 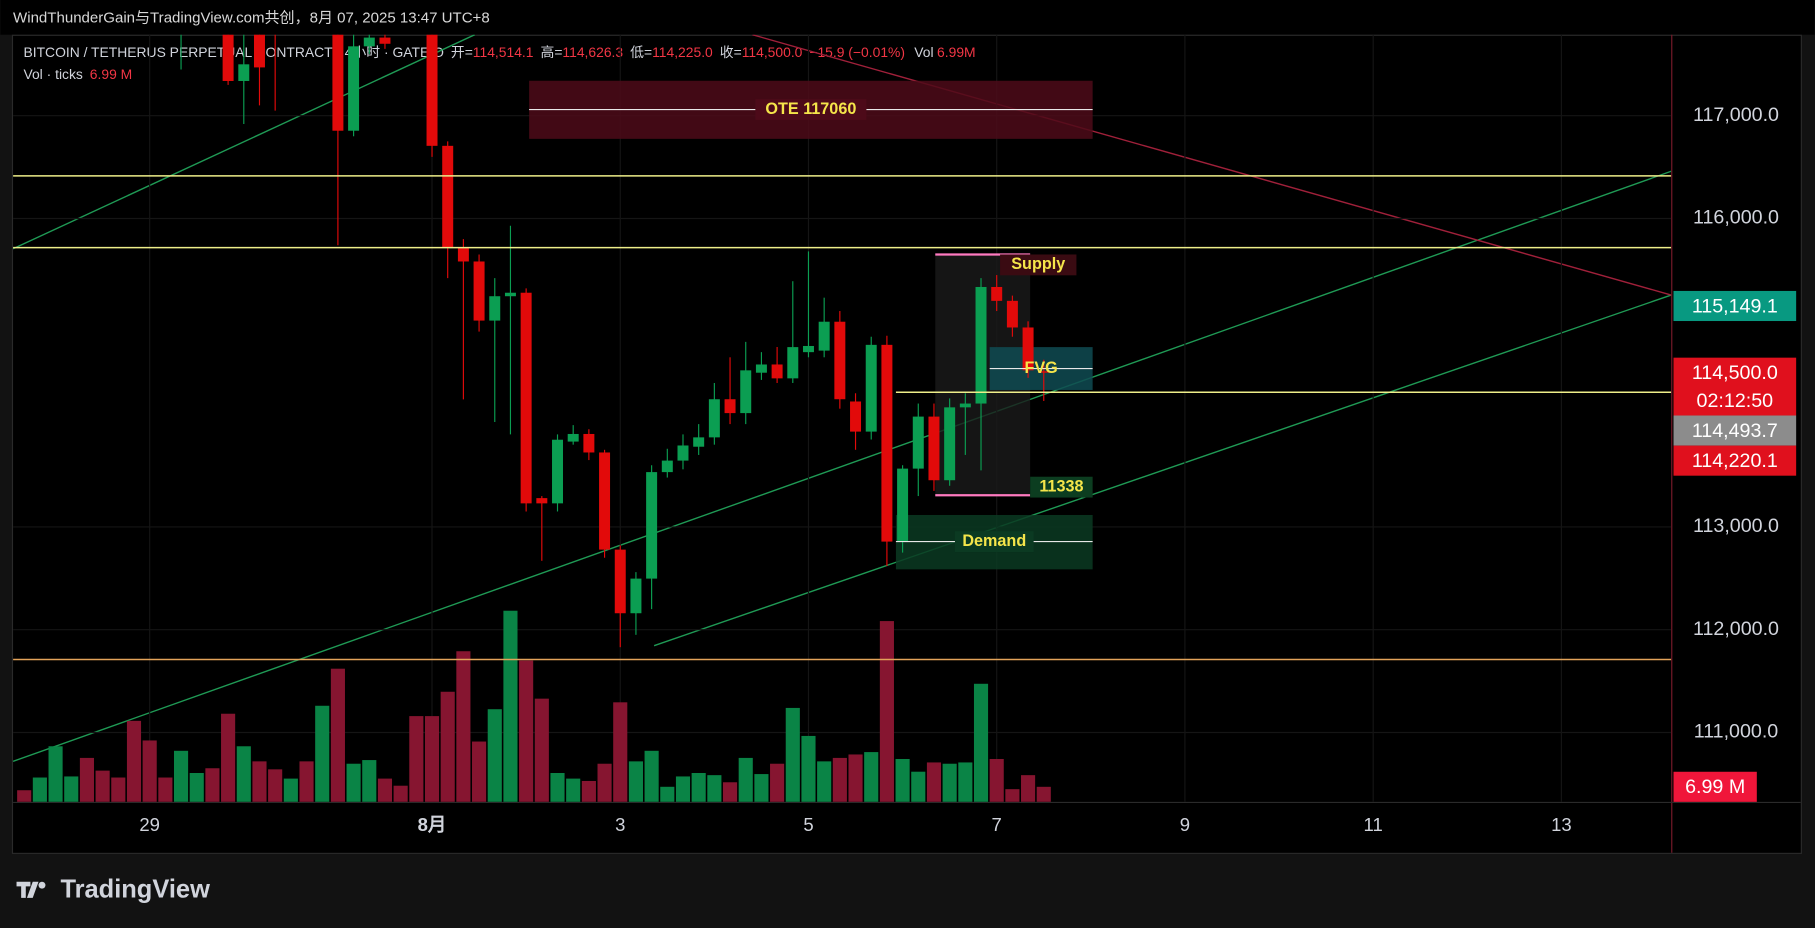 I want to click on x-tick-label: 7, so click(x=997, y=824).